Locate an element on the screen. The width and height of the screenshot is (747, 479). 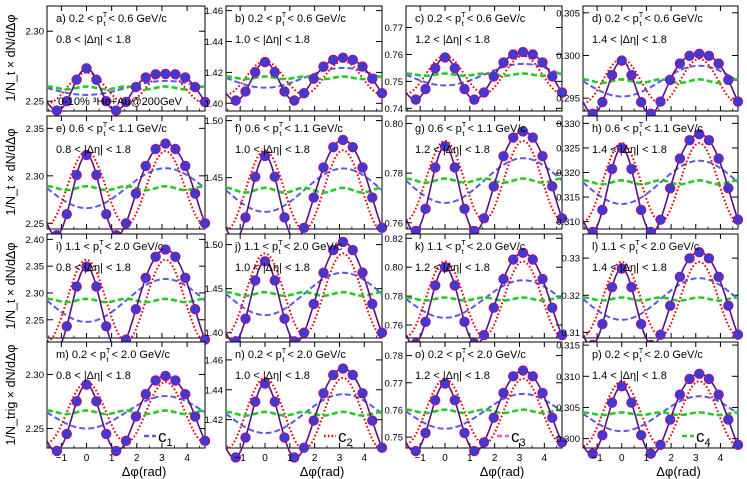
panel-pt-label: c) 0.2 < pT t < 0.6 GeV/c is located at coordinates (470, 19).